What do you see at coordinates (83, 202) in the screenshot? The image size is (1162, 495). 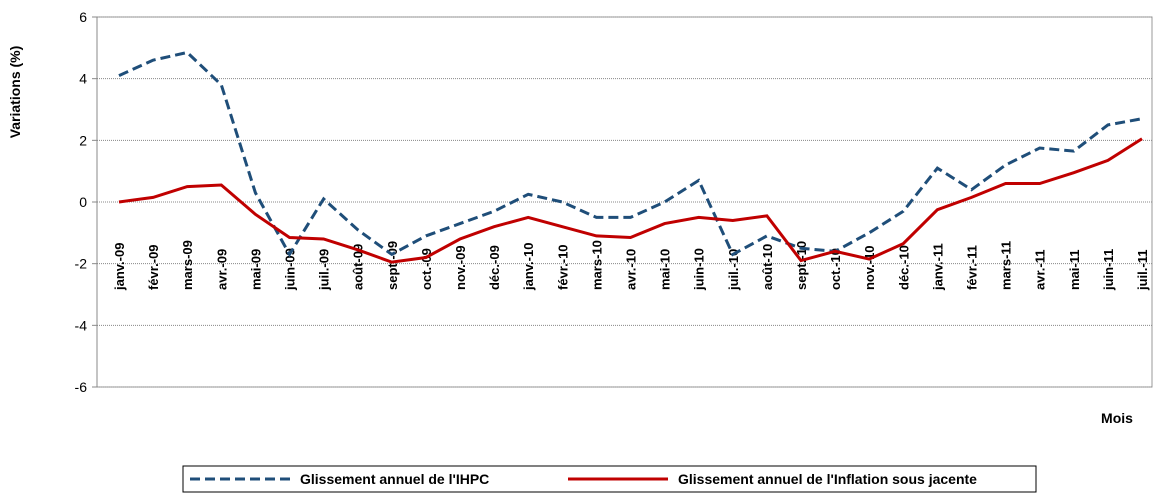 I see `y-tick-label: 0` at bounding box center [83, 202].